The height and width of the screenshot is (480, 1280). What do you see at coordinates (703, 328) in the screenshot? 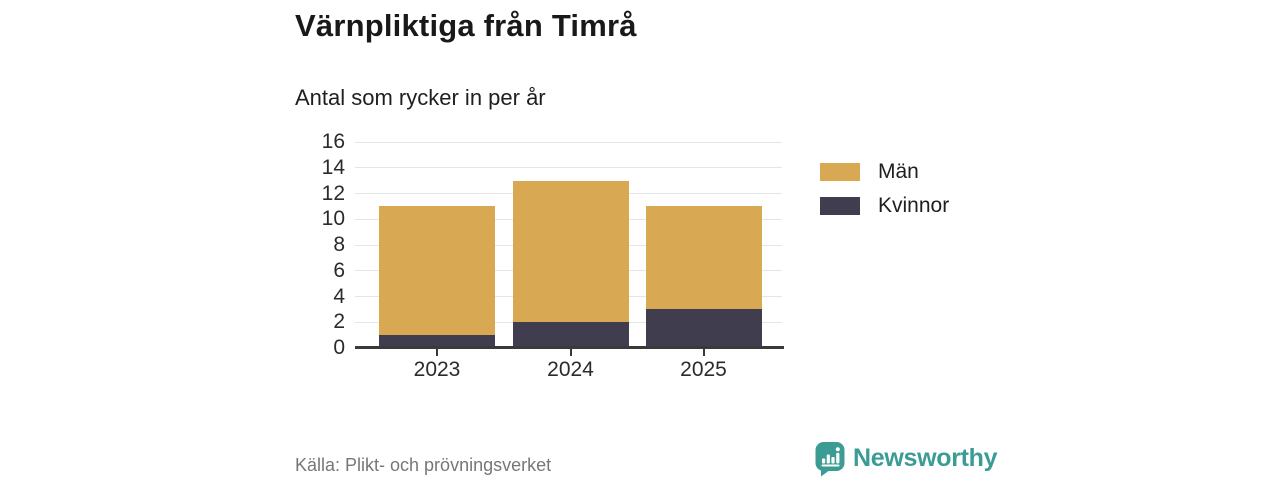
I see `bar-2025-kvinnor` at bounding box center [703, 328].